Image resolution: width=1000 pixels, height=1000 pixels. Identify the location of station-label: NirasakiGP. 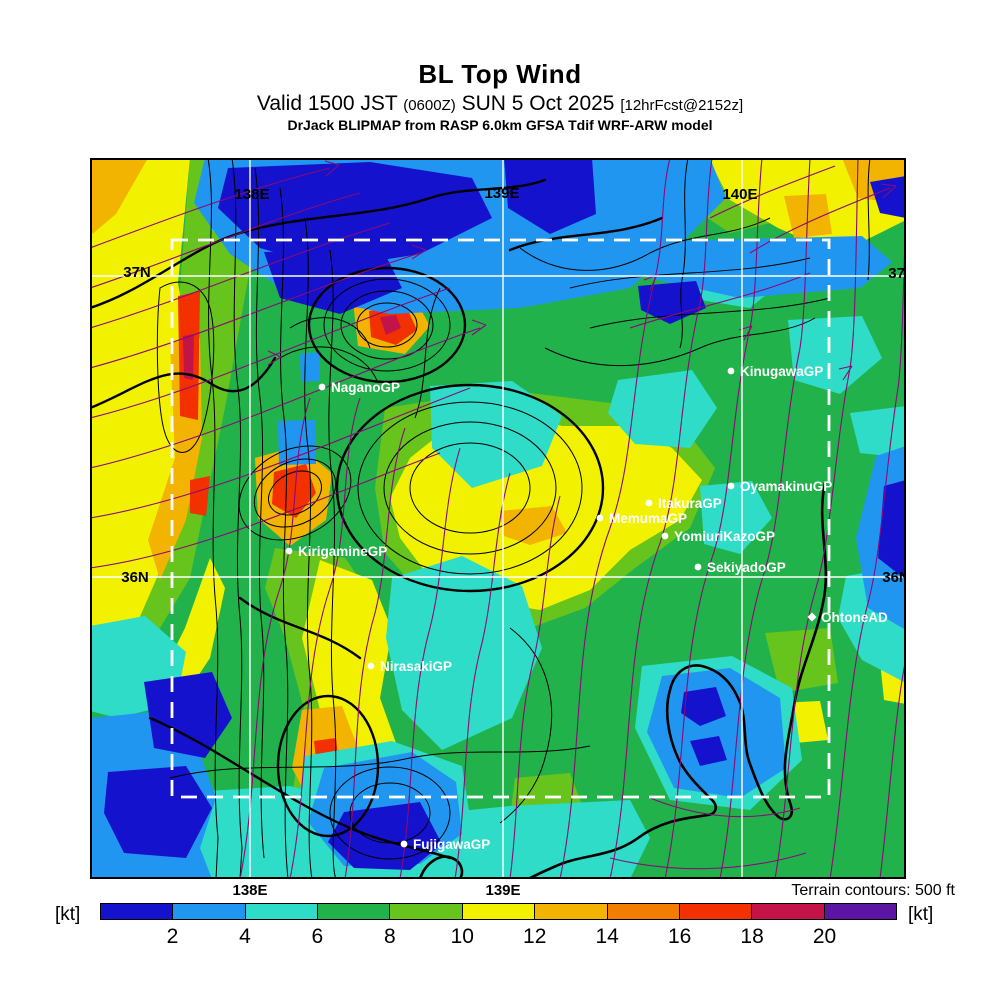
(416, 666).